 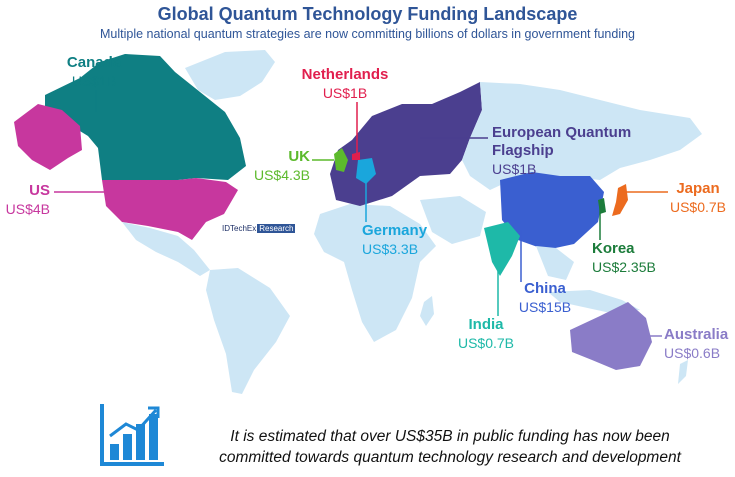 I want to click on funding-value: US$4.3B, so click(x=281, y=175).